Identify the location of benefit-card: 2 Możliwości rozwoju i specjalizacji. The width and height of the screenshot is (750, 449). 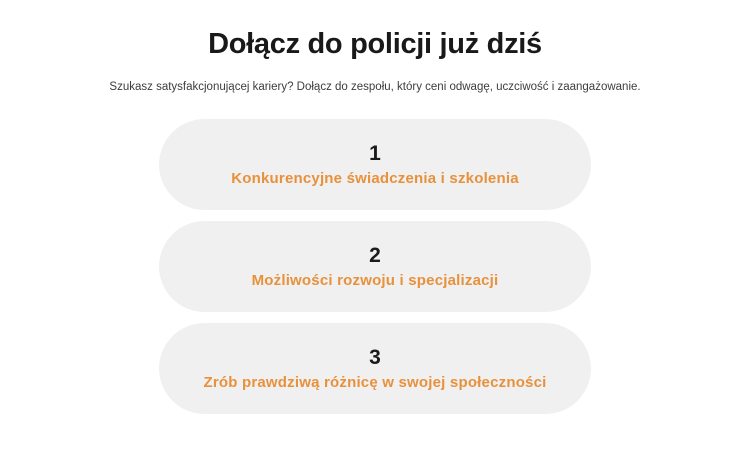
(375, 266).